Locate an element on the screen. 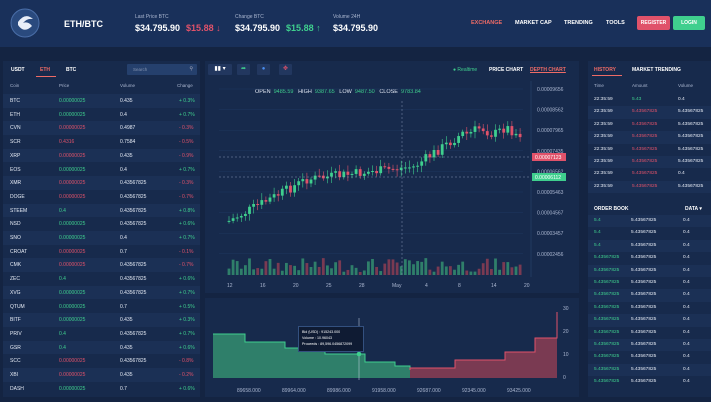  tab-price-chart: PRICE CHART is located at coordinates (506, 70).